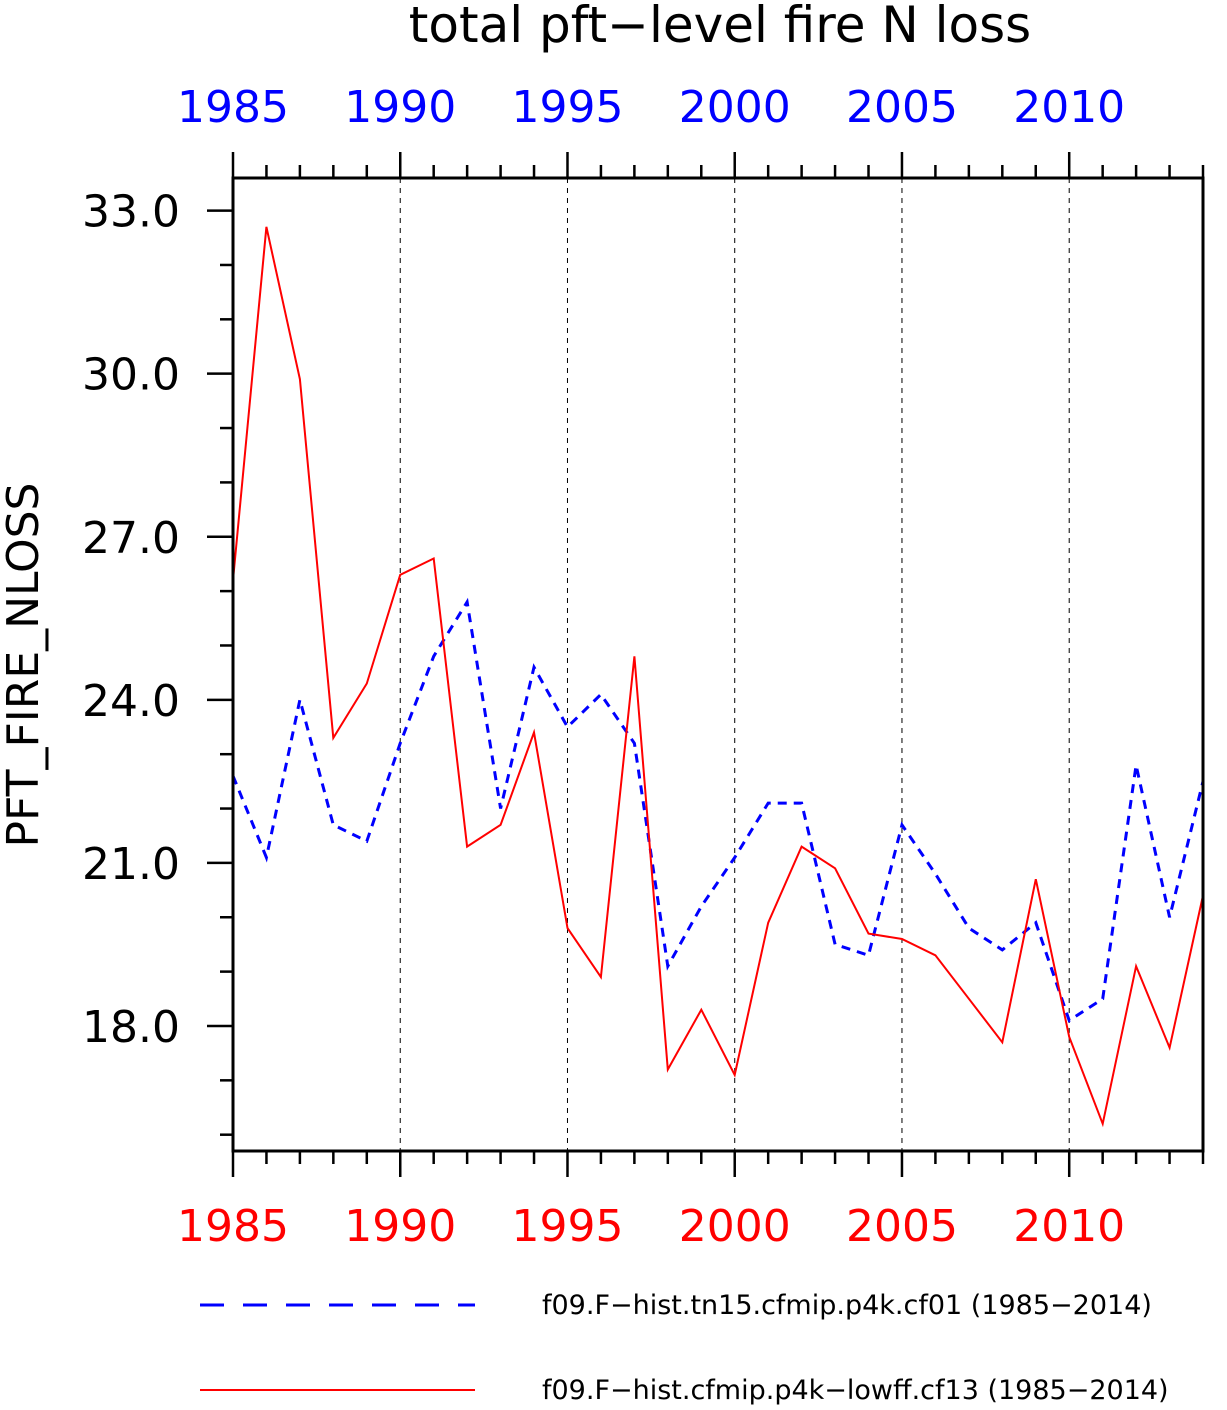 The image size is (1227, 1410). Describe the element at coordinates (131, 864) in the screenshot. I see `y-tick-label: 21.0` at that location.